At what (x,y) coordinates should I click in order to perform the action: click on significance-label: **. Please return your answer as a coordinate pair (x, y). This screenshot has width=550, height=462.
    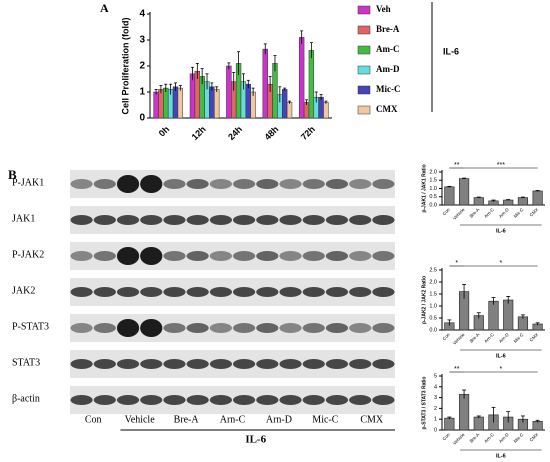
    Looking at the image, I should click on (457, 165).